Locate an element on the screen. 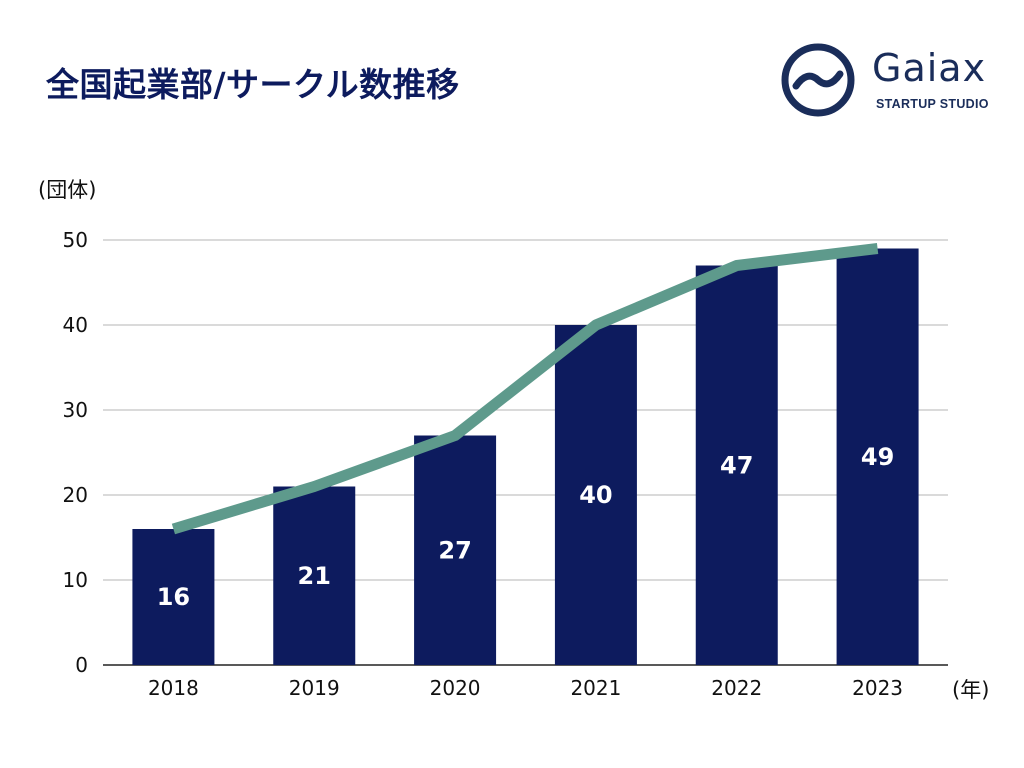  page-title: 全国起業部/サークル数推移 is located at coordinates (253, 84).